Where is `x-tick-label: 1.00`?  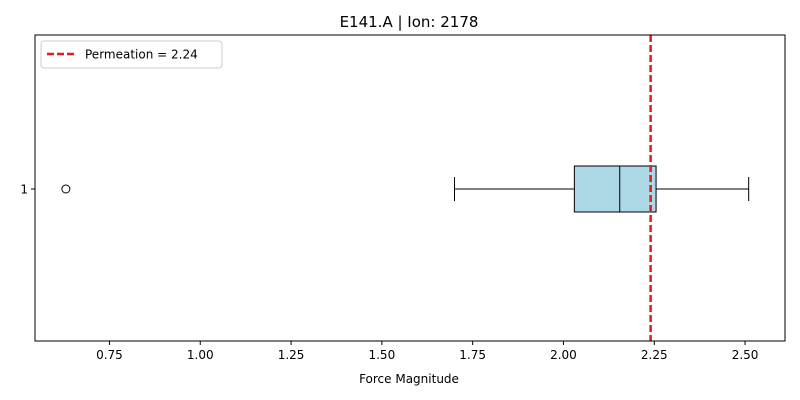
x-tick-label: 1.00 is located at coordinates (200, 355).